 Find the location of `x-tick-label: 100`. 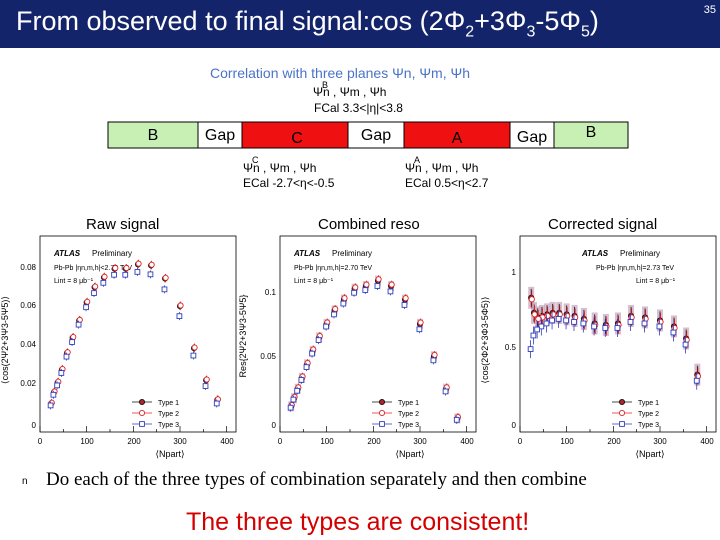

x-tick-label: 100 is located at coordinates (567, 441).